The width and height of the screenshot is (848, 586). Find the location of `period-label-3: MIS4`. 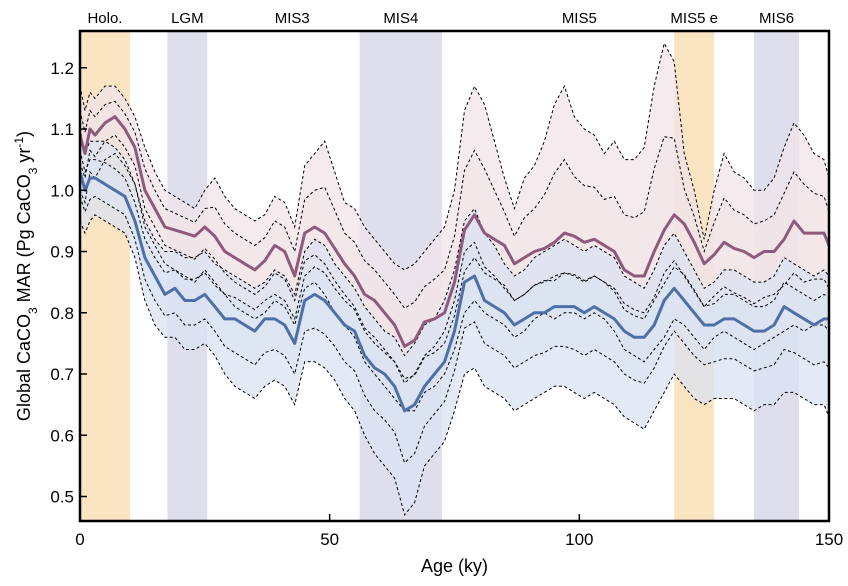

period-label-3: MIS4 is located at coordinates (400, 18).